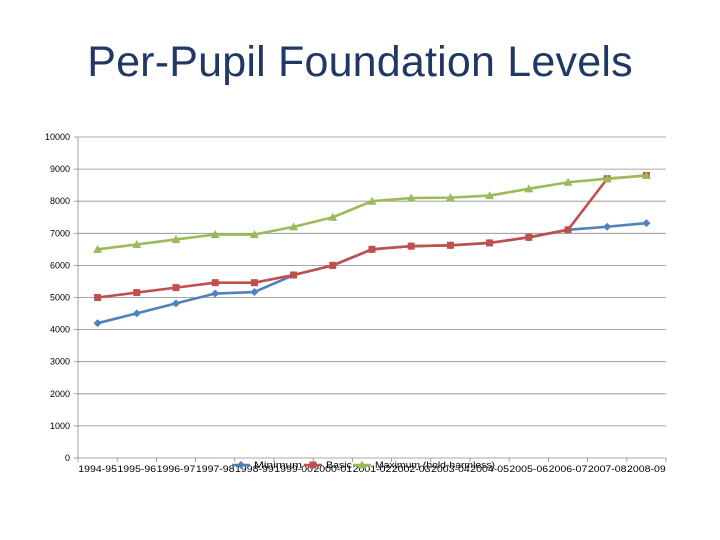  What do you see at coordinates (646, 469) in the screenshot?
I see `x-tick-label: 2008-09` at bounding box center [646, 469].